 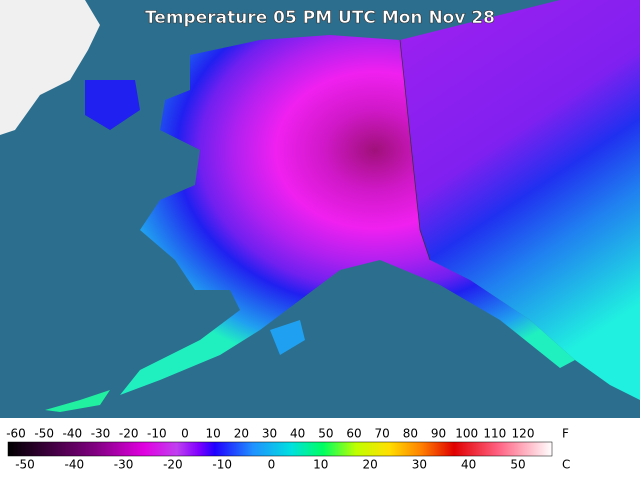 What do you see at coordinates (272, 465) in the screenshot?
I see `celsius-label: 0` at bounding box center [272, 465].